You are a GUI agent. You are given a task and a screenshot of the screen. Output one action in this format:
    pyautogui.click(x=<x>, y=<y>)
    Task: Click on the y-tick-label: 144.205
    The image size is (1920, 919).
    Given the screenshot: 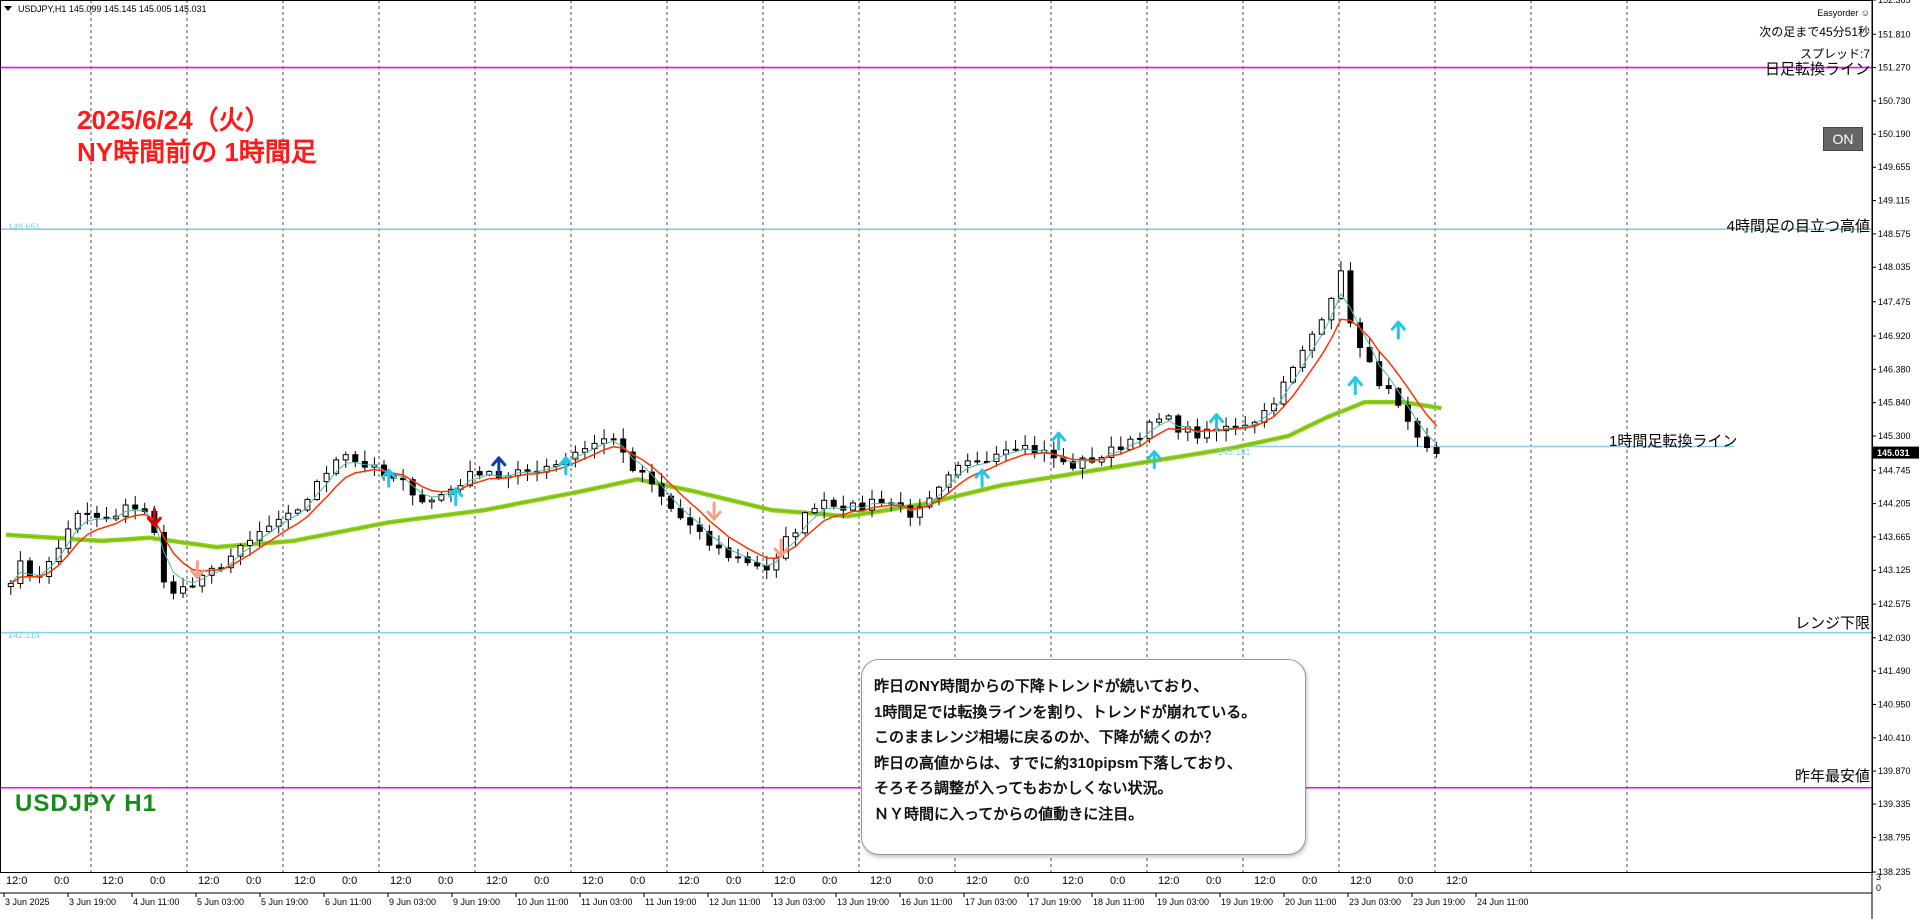 What is the action you would take?
    pyautogui.click(x=1894, y=504)
    